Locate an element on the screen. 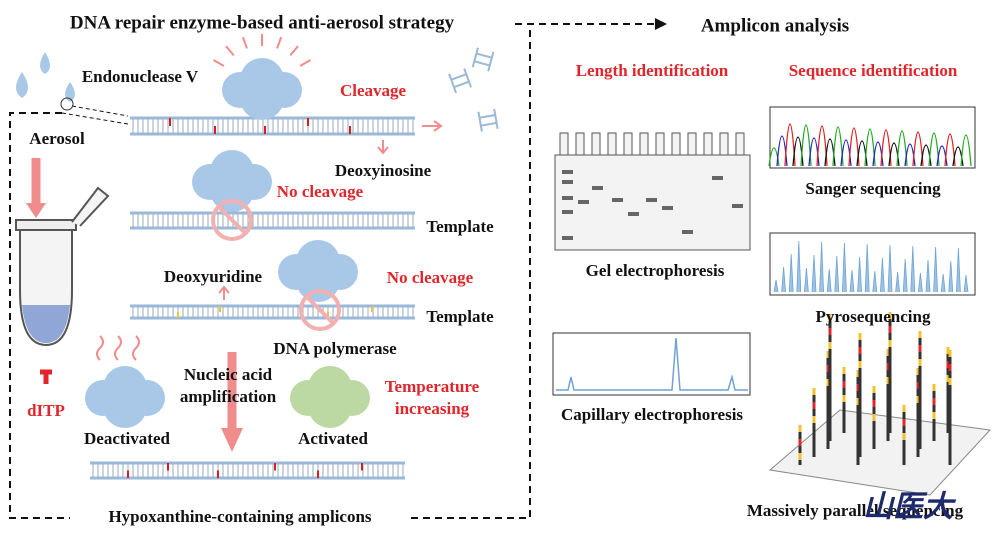 The width and height of the screenshot is (1000, 543). no-cleavage-label: No cleavage is located at coordinates (320, 191).